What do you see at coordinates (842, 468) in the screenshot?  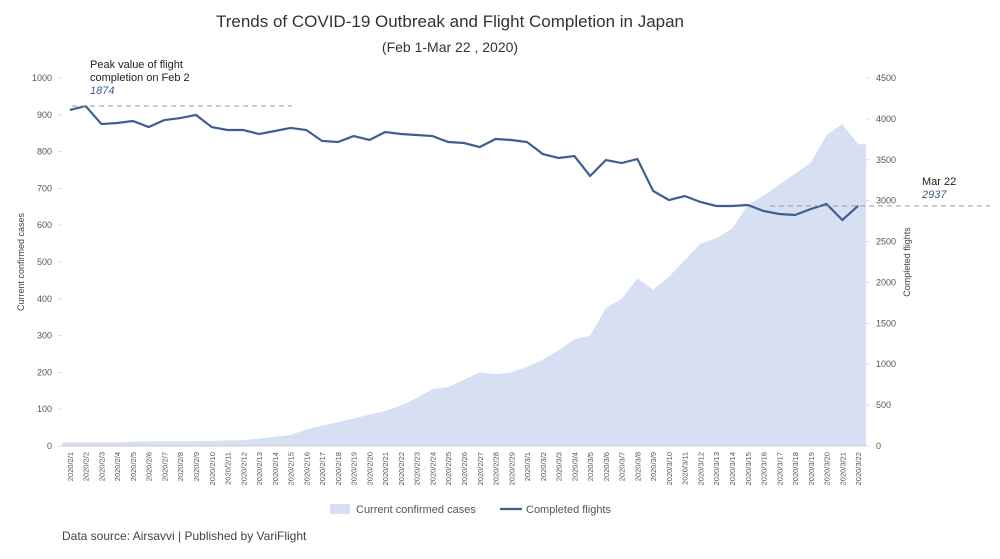 I see `x-tick-label: 2020/3/21` at bounding box center [842, 468].